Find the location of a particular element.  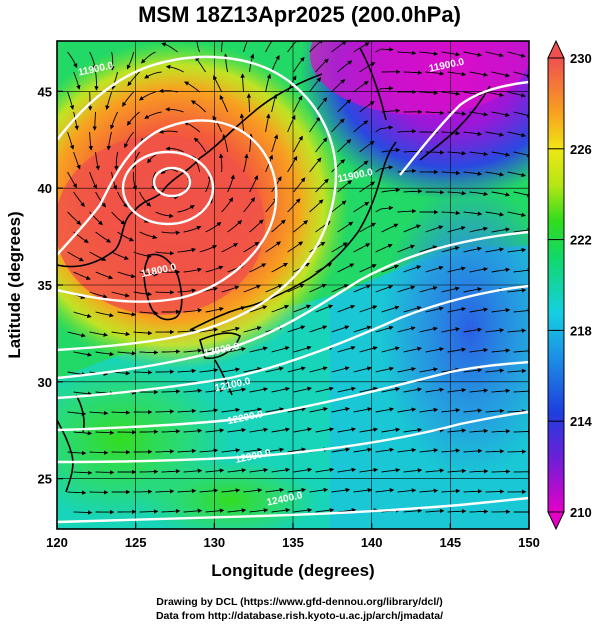

y-tick-label-30: 30 is located at coordinates (45, 382).